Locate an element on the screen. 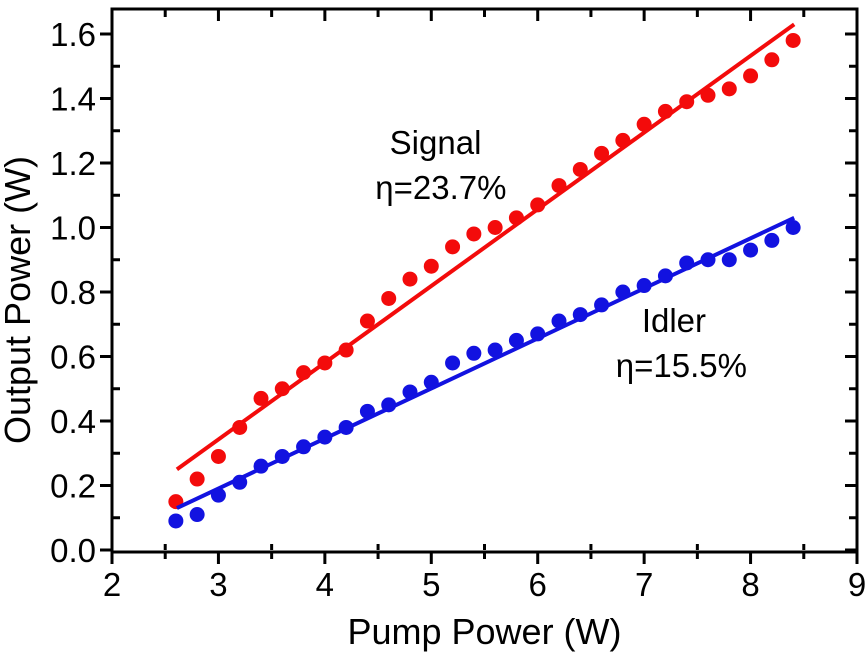 The width and height of the screenshot is (866, 663). x-axis-title: Pump Power (W) is located at coordinates (484, 631).